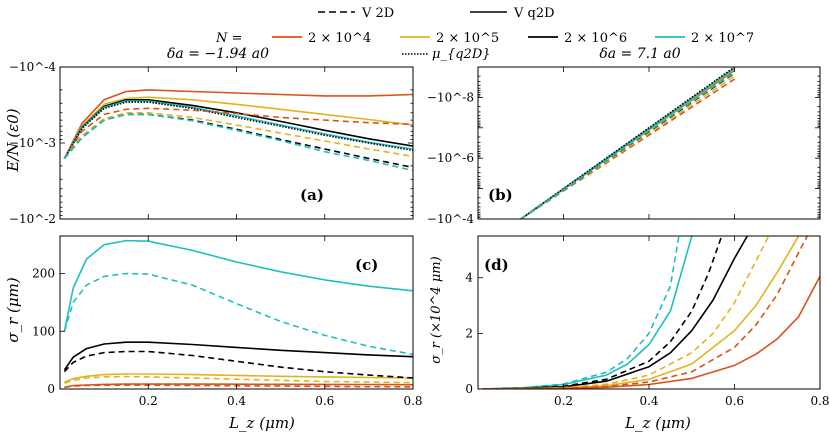 The height and width of the screenshot is (433, 830). What do you see at coordinates (339, 38) in the screenshot?
I see `legend-entry-label-1: 2 × 10^4` at bounding box center [339, 38].